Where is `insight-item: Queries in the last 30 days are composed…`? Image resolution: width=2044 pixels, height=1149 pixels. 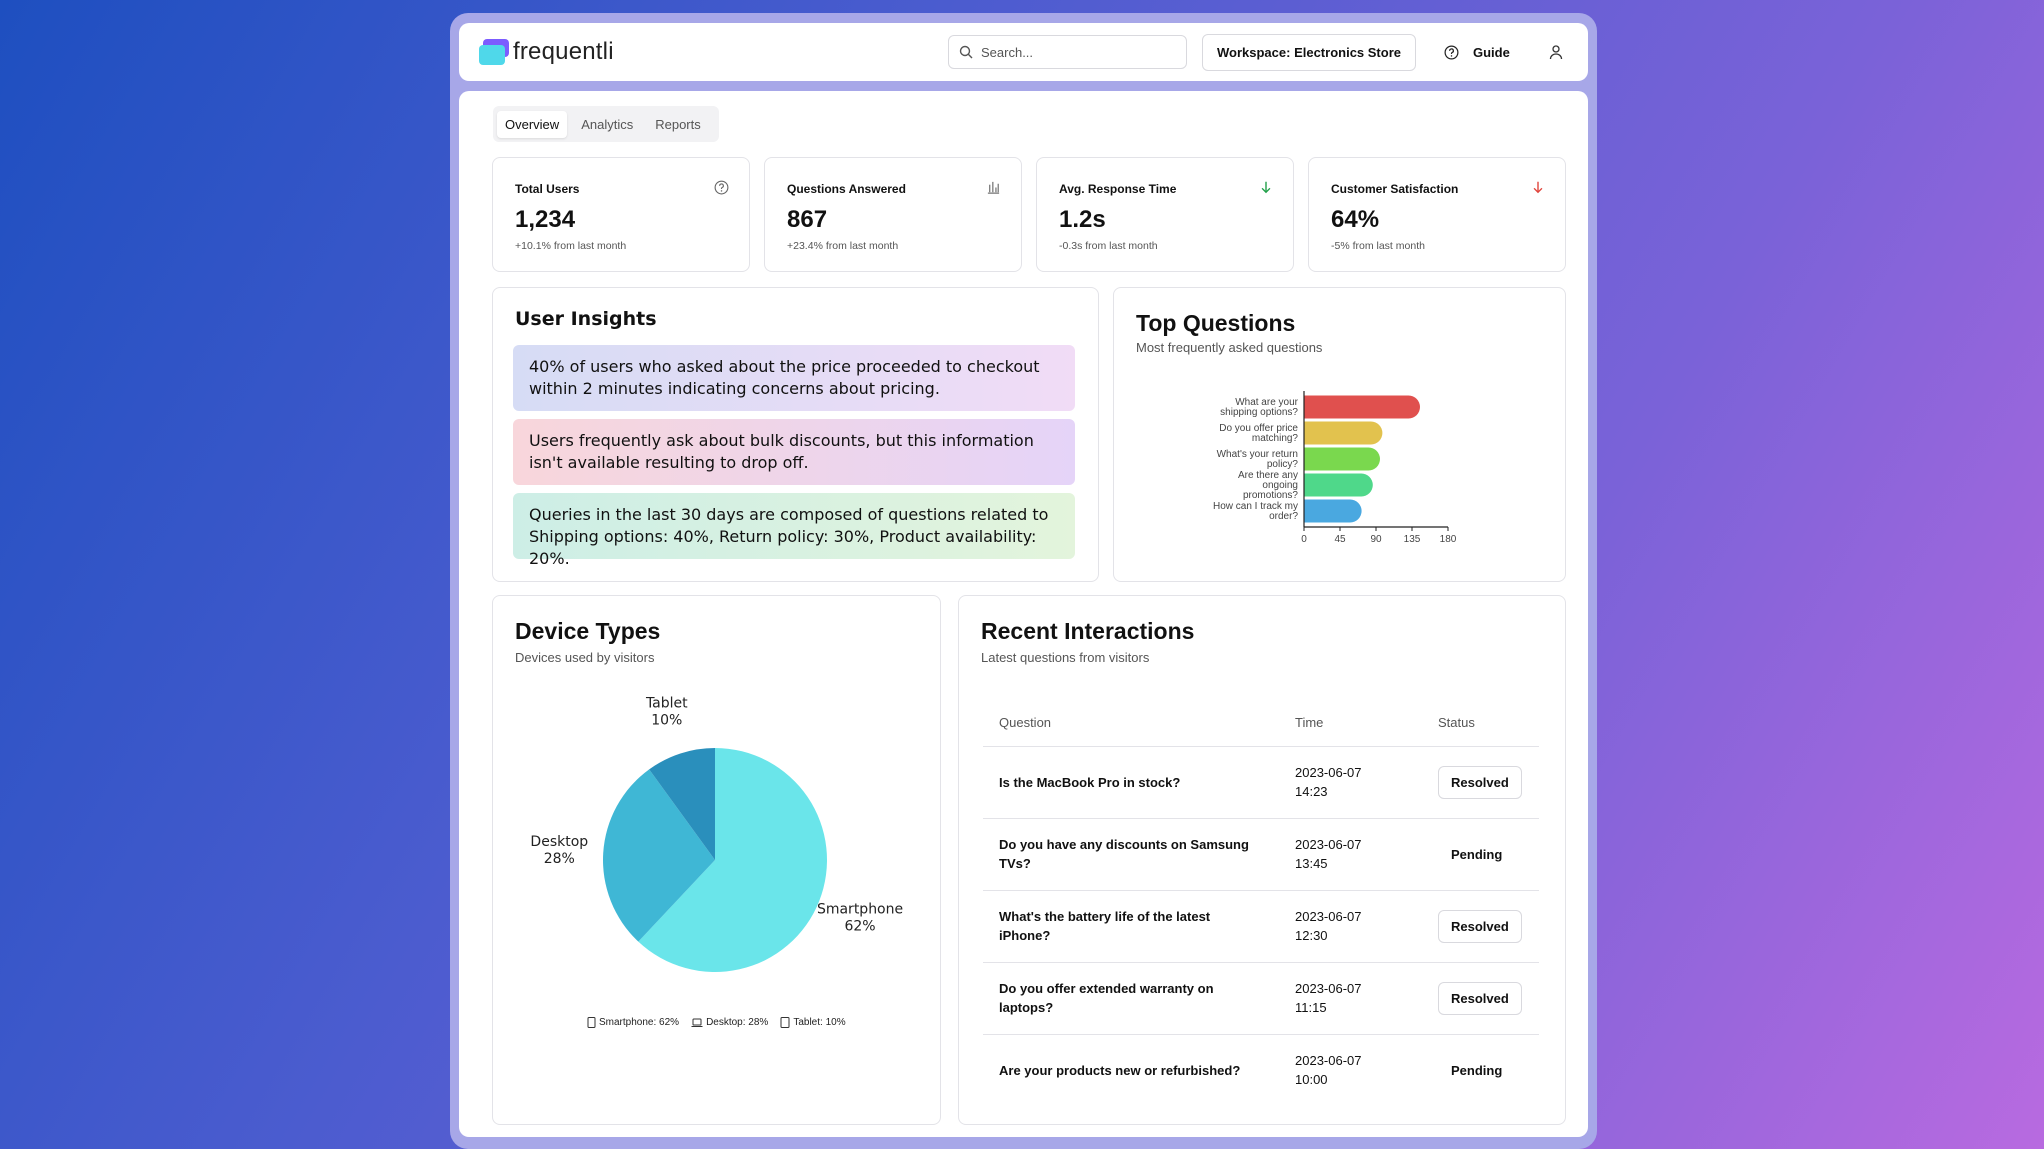
insight-item: Queries in the last 30 days are composed… is located at coordinates (794, 530).